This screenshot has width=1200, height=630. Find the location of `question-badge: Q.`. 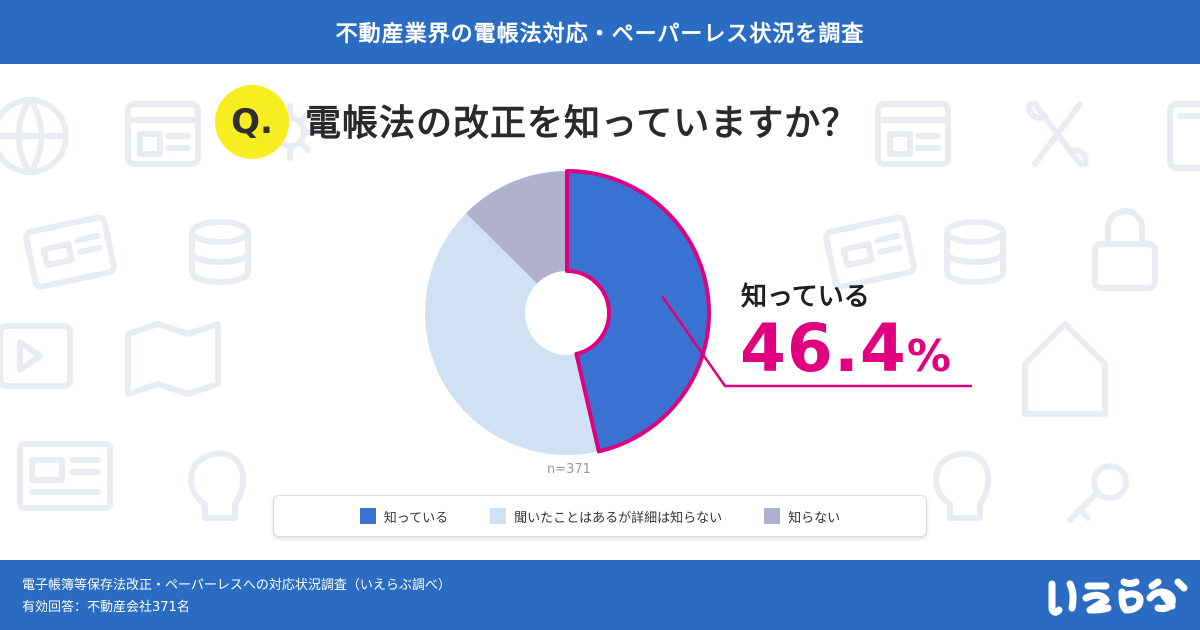

question-badge: Q. is located at coordinates (252, 122).